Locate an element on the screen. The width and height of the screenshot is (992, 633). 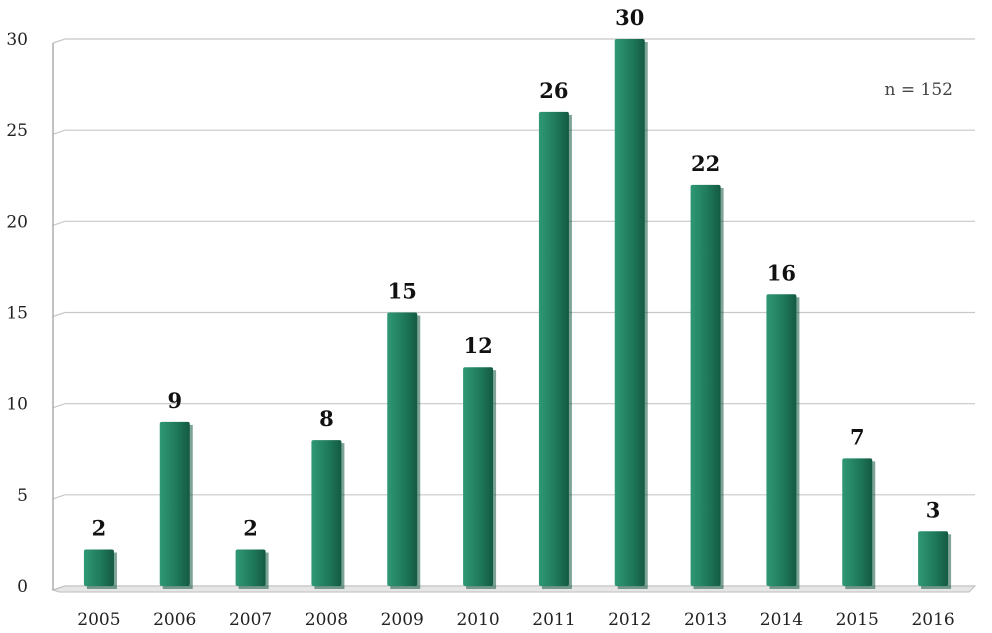
bar-2011 is located at coordinates (553, 348).